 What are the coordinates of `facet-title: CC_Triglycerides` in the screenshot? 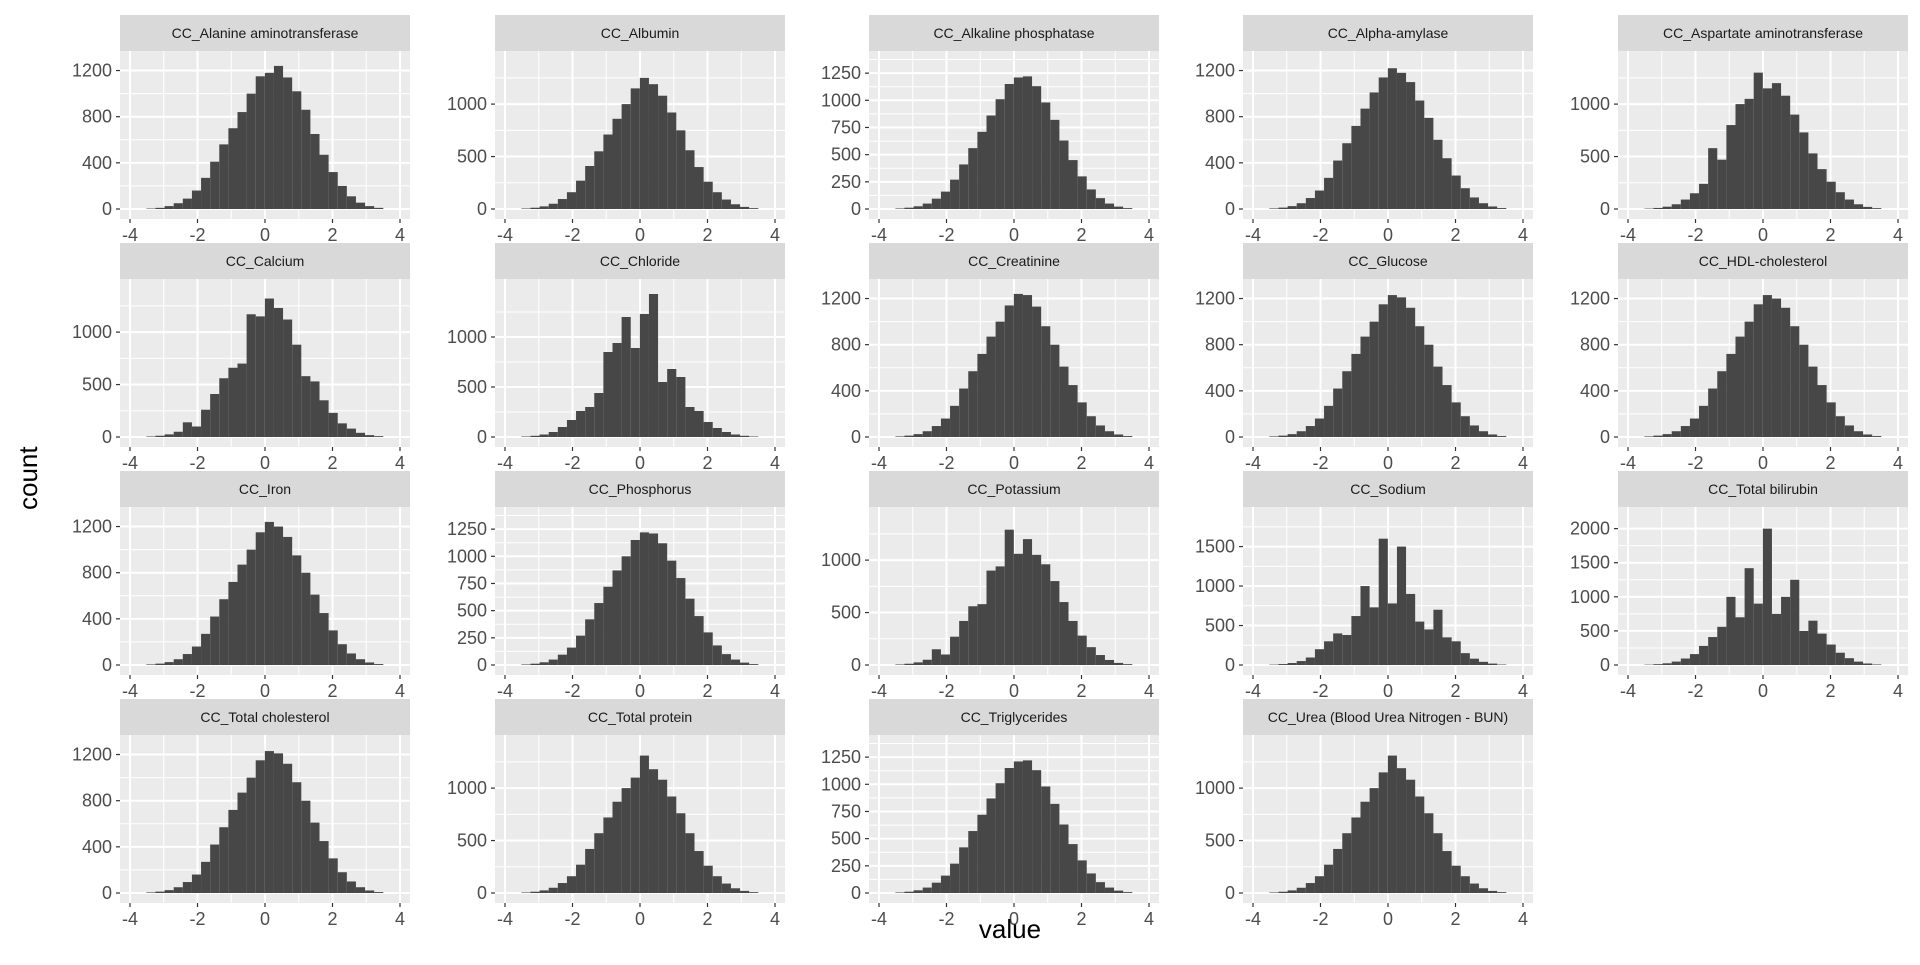 It's located at (1014, 717).